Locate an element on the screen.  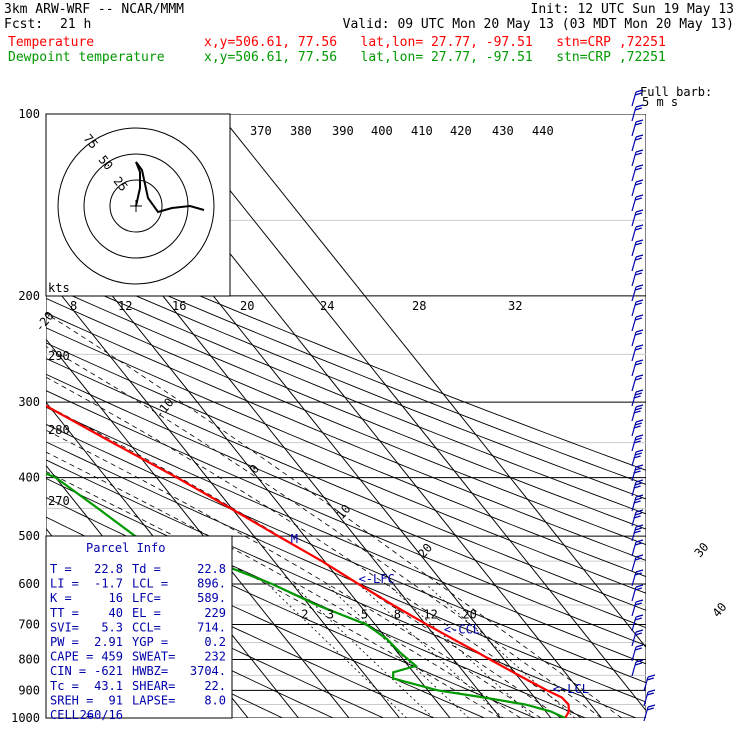
isotherm-label: 10 is located at coordinates (344, 512).